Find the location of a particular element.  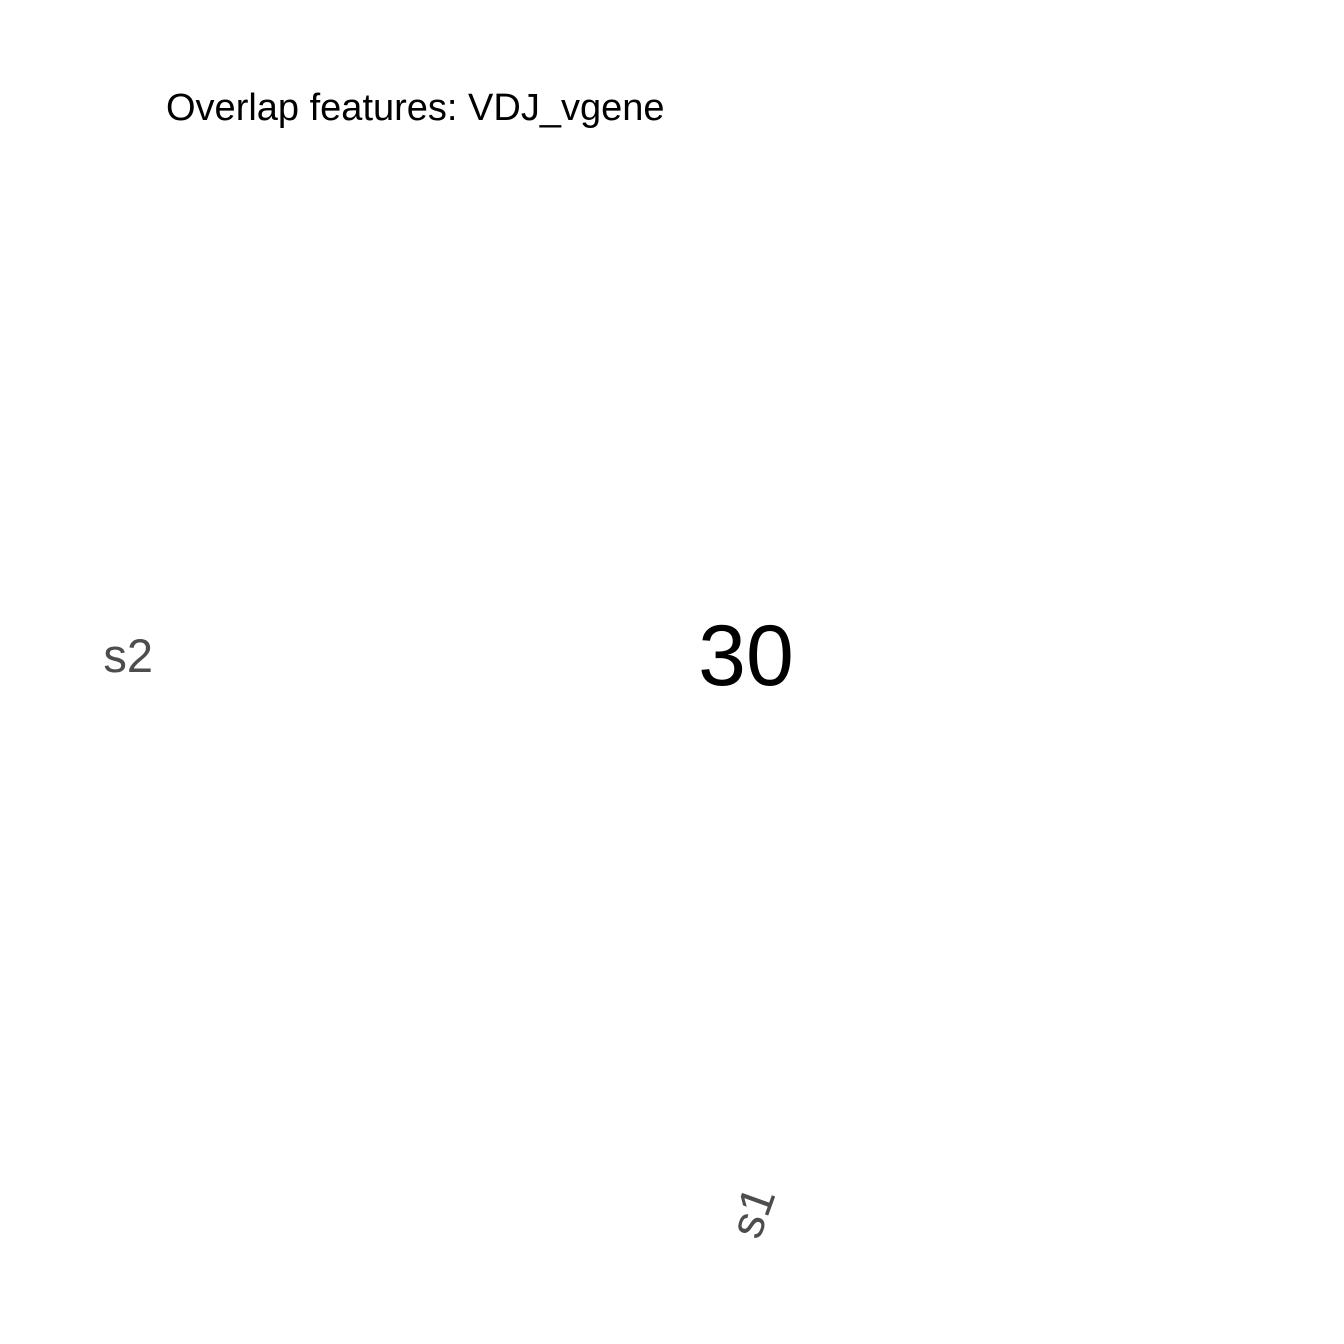

y-axis-tick-labels: s2 is located at coordinates (128, 655).